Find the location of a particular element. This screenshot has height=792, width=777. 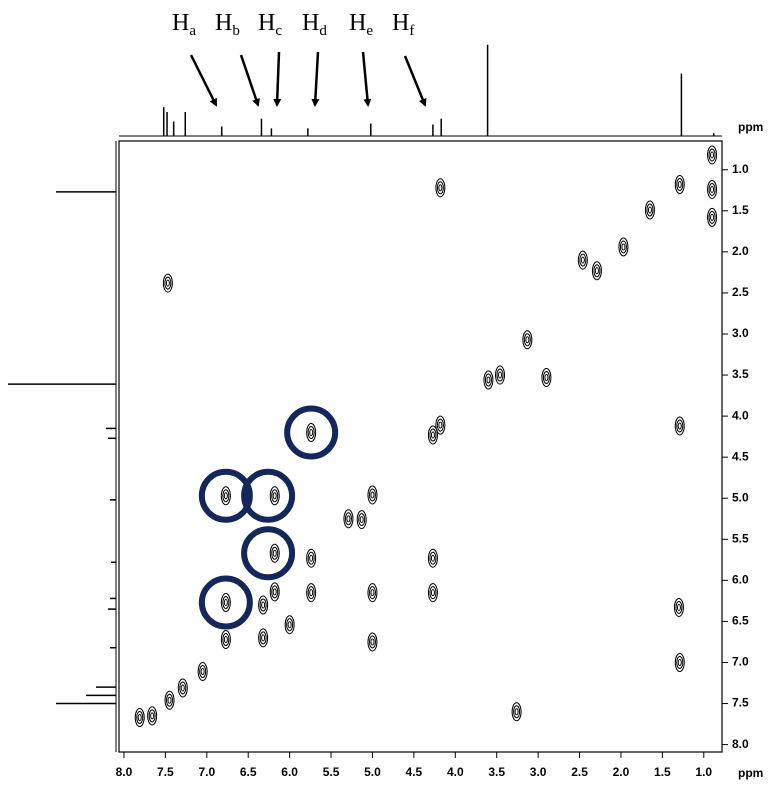

proton-label: Hd is located at coordinates (314, 24).